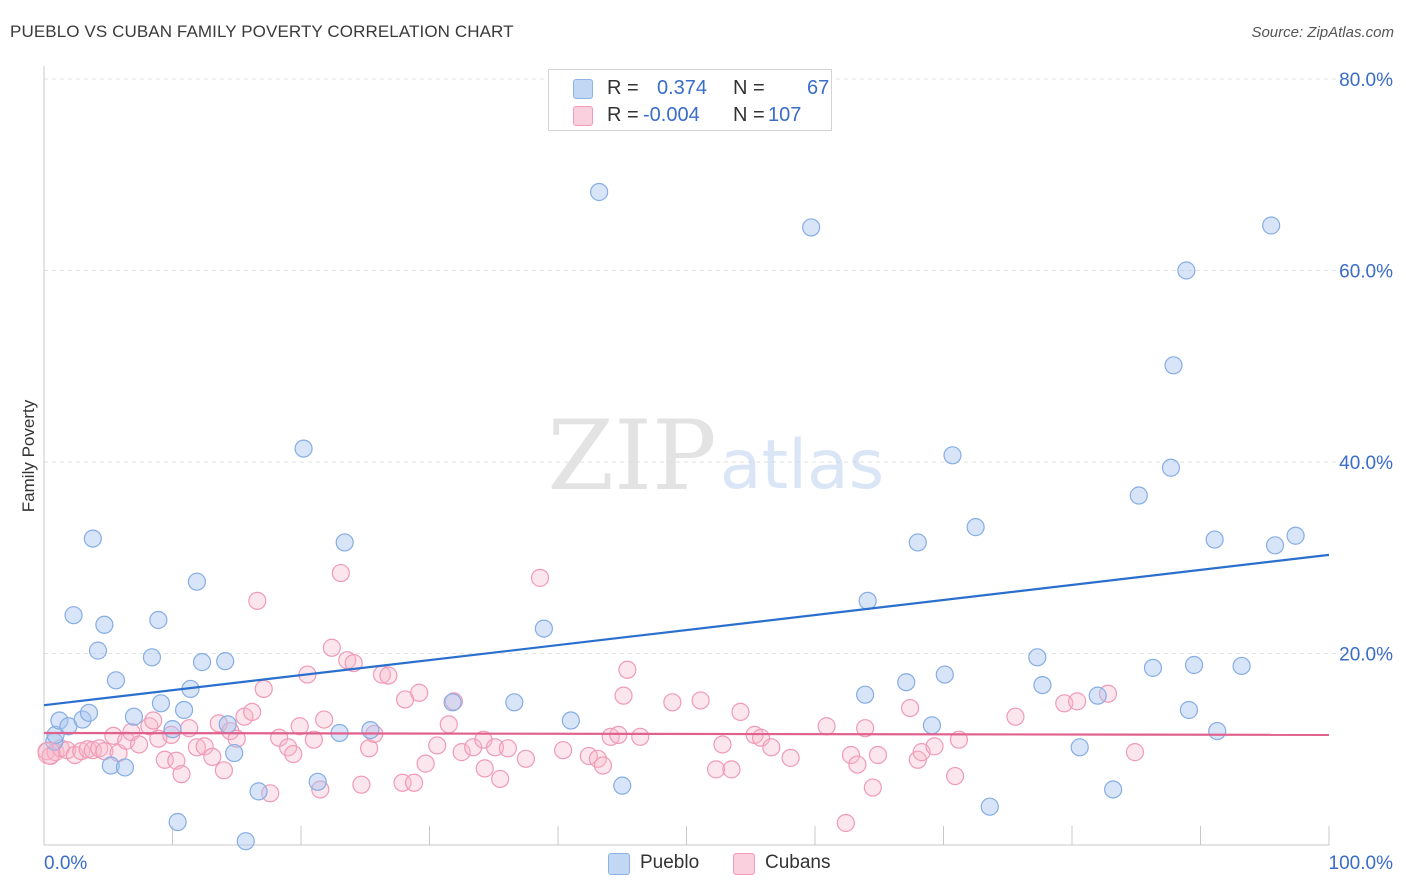  I want to click on cubans-swatch, so click(583, 116).